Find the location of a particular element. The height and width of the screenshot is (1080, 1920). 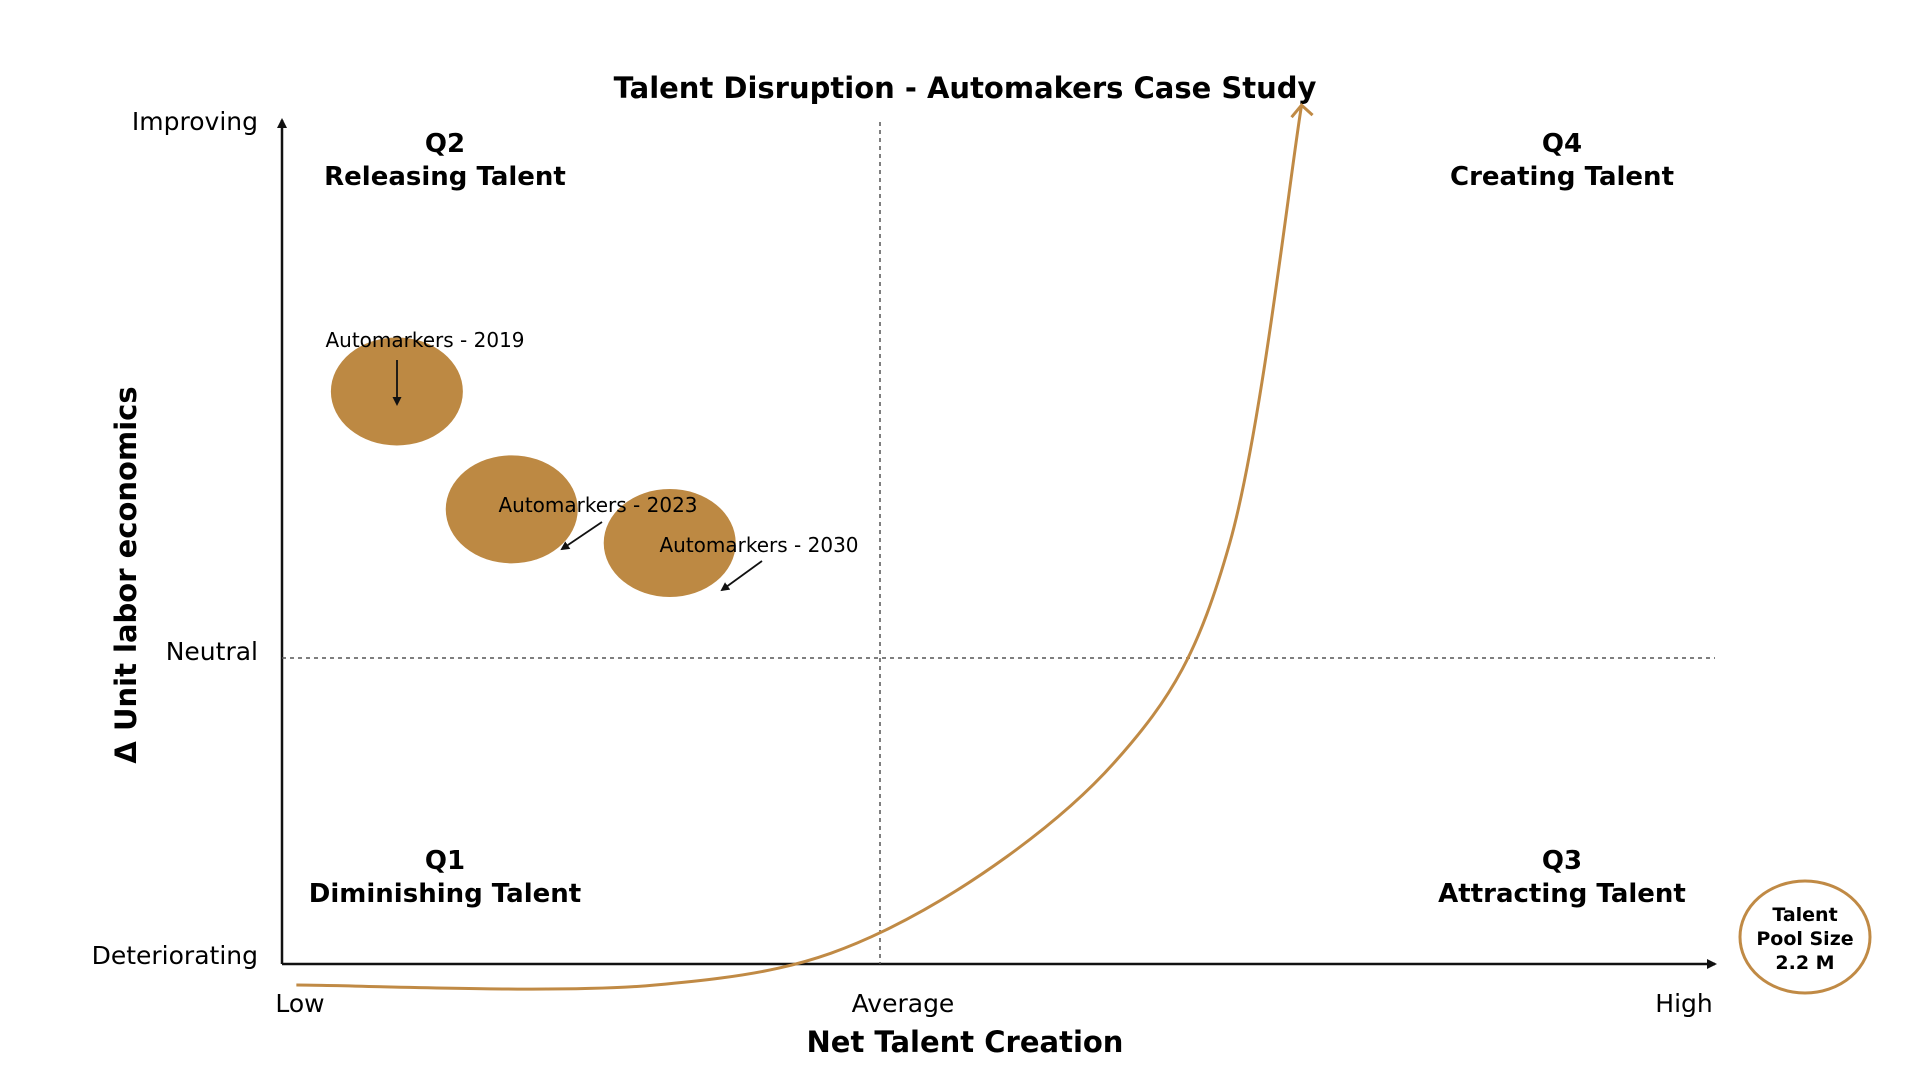

legend-line-2: Pool Size is located at coordinates (1804, 939).